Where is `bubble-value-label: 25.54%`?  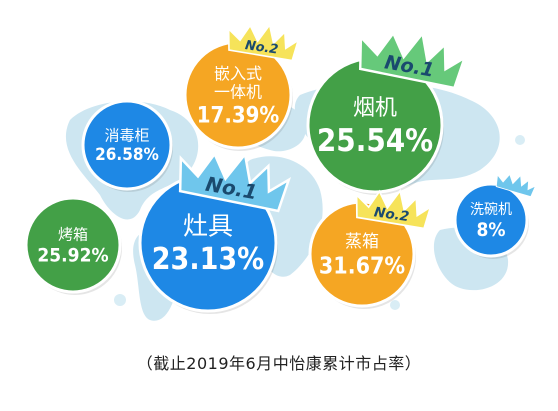 bubble-value-label: 25.54% is located at coordinates (375, 141).